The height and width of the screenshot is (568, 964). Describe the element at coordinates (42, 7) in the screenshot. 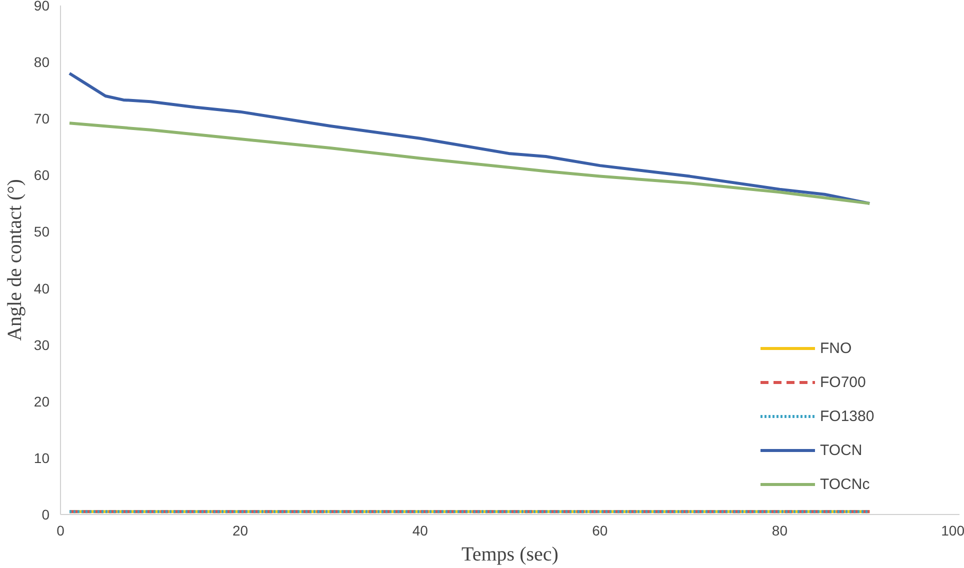

I see `y-tick-label: 90` at that location.